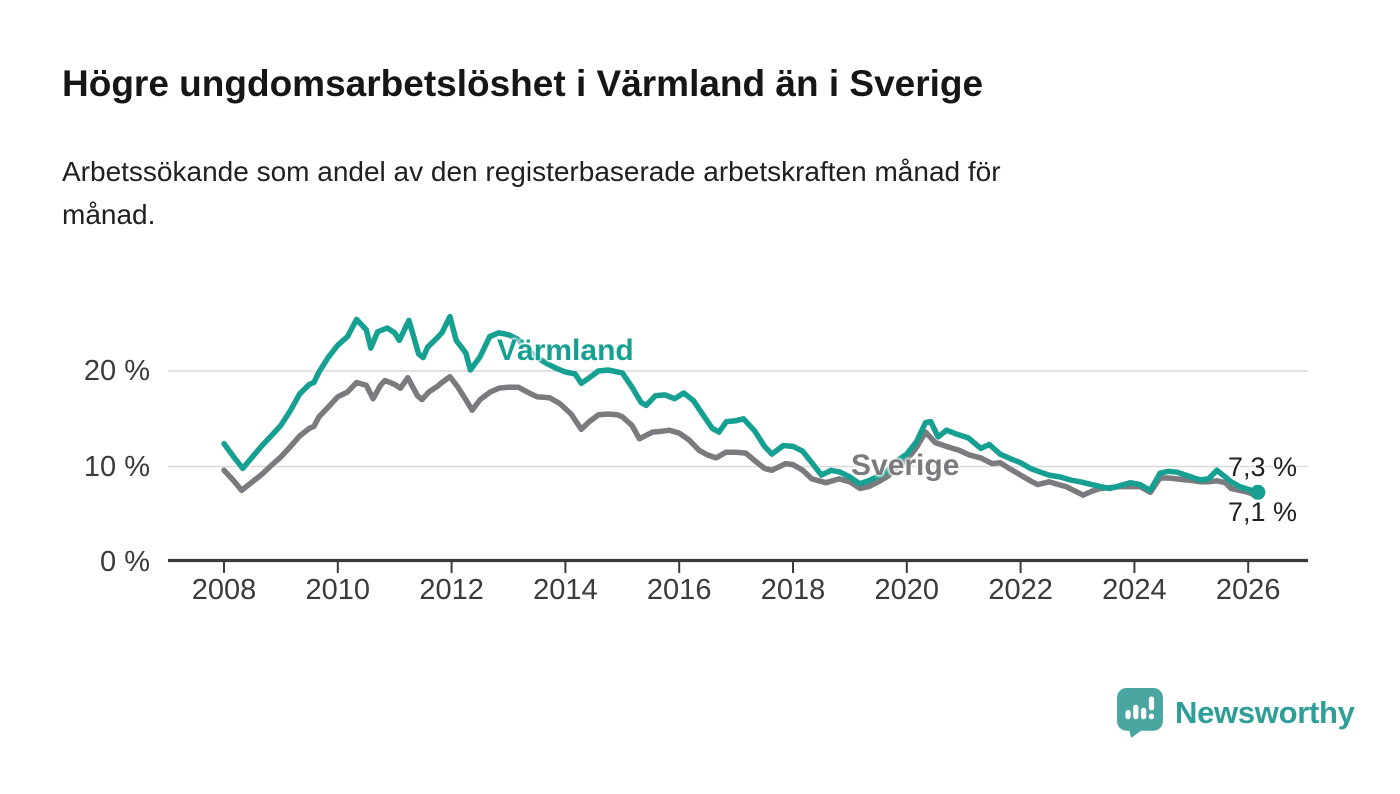 The height and width of the screenshot is (794, 1400). I want to click on x-tick-label: 2014, so click(565, 590).